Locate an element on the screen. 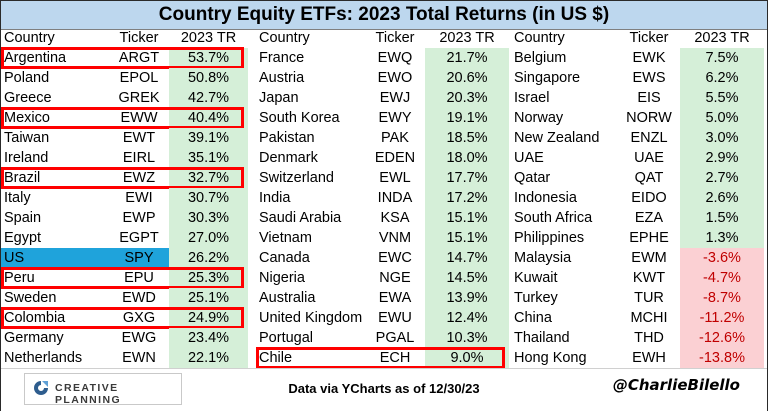 The width and height of the screenshot is (768, 411). return-cell: 21.7% is located at coordinates (467, 58).